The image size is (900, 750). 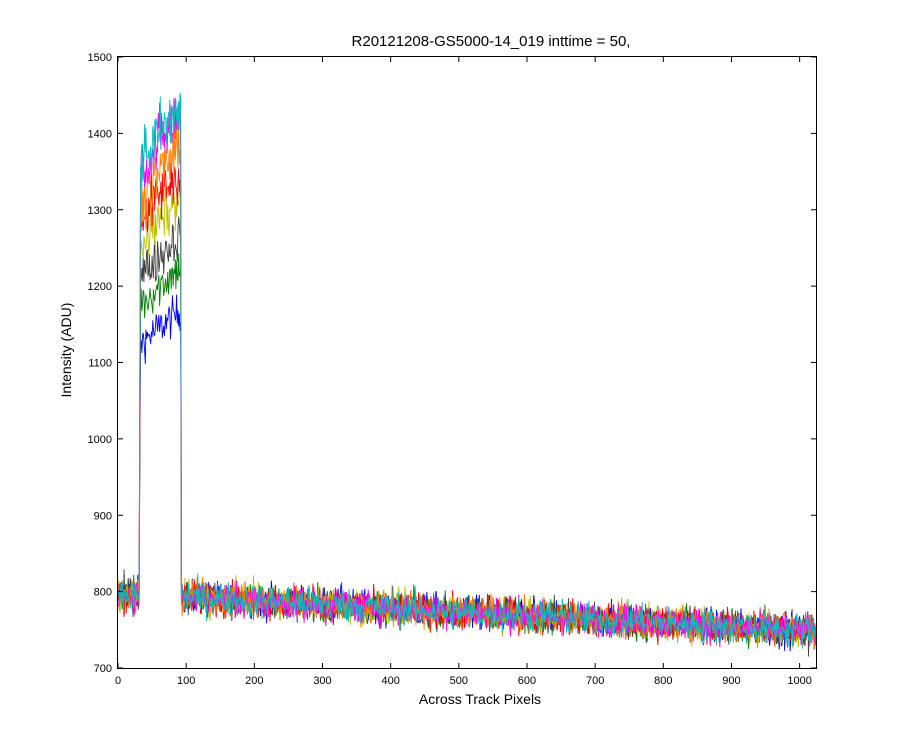 What do you see at coordinates (799, 681) in the screenshot?
I see `x-tick-label: 1000` at bounding box center [799, 681].